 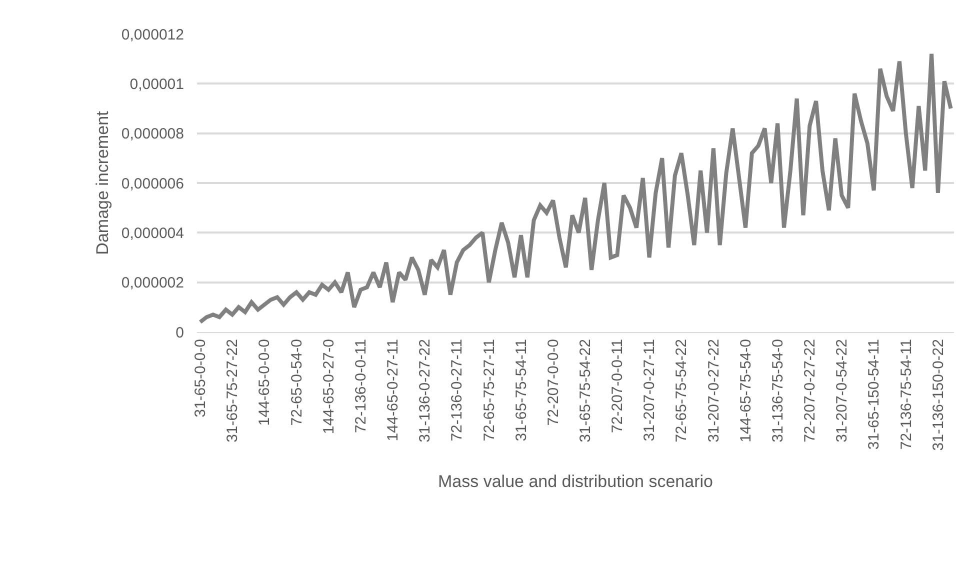 What do you see at coordinates (425, 390) in the screenshot?
I see `x-tick-label: 31-136-0-27-22` at bounding box center [425, 390].